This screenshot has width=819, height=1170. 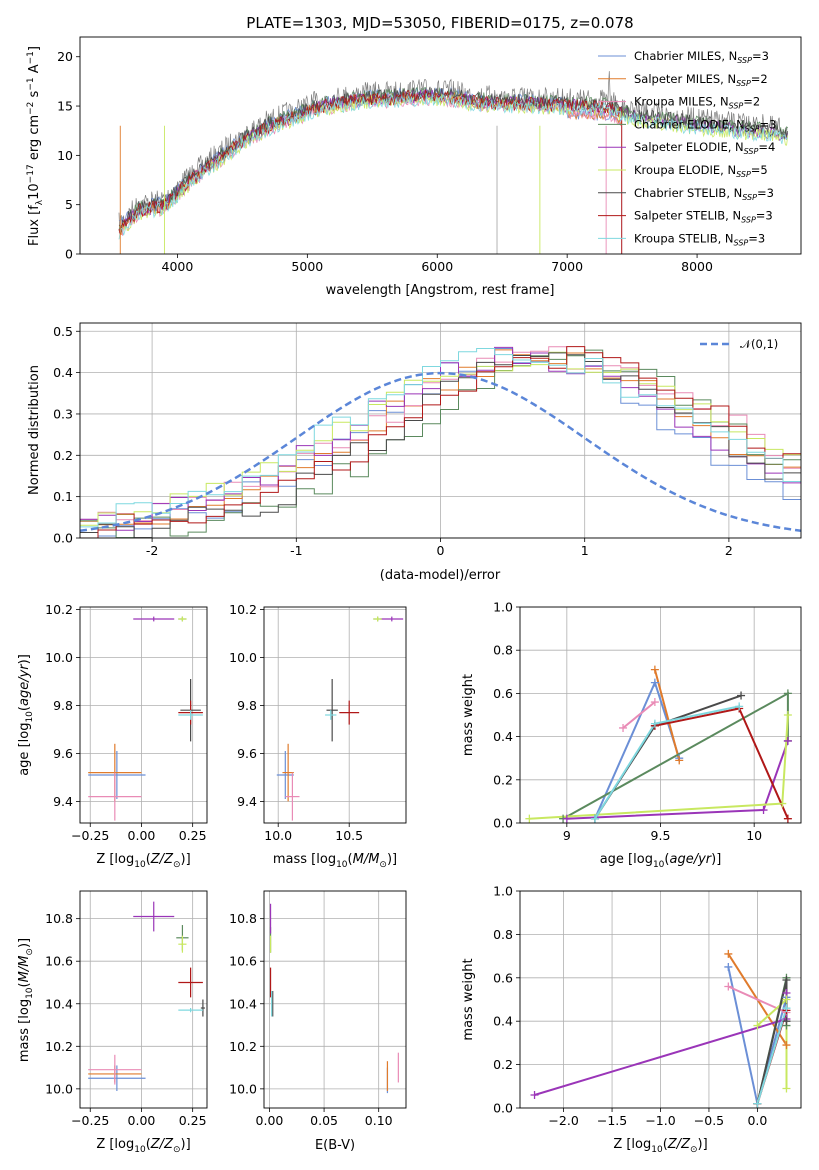 I want to click on x-tick-label: 8000, so click(x=697, y=266).